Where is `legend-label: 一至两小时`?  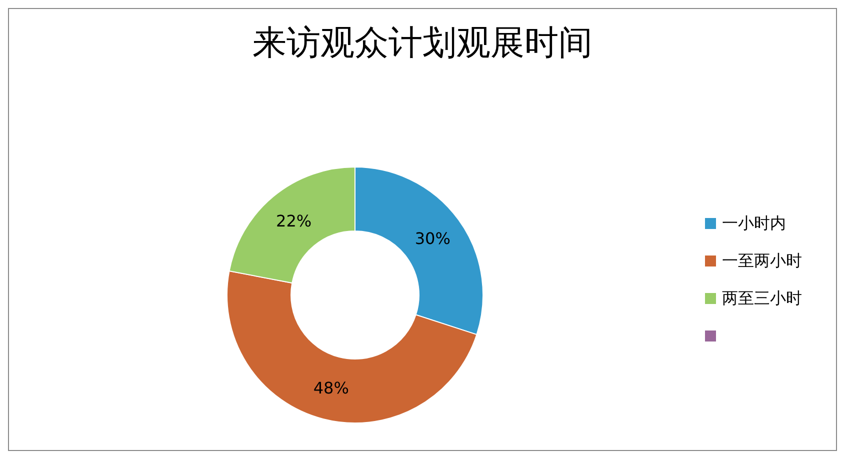 legend-label: 一至两小时 is located at coordinates (762, 260).